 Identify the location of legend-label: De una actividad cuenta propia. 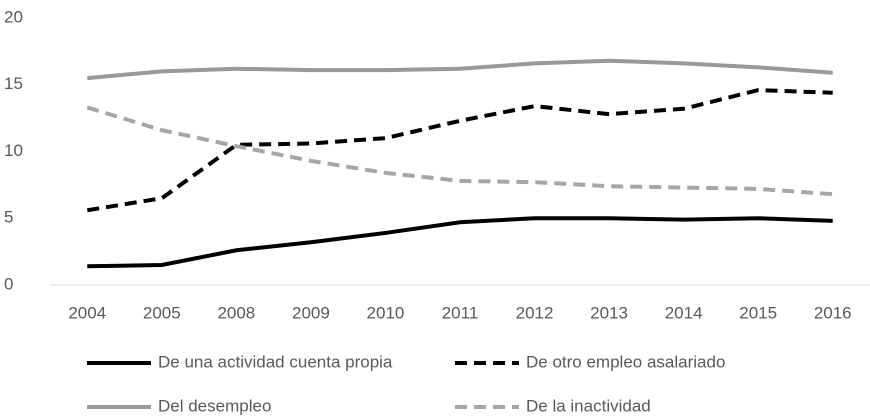
(275, 361).